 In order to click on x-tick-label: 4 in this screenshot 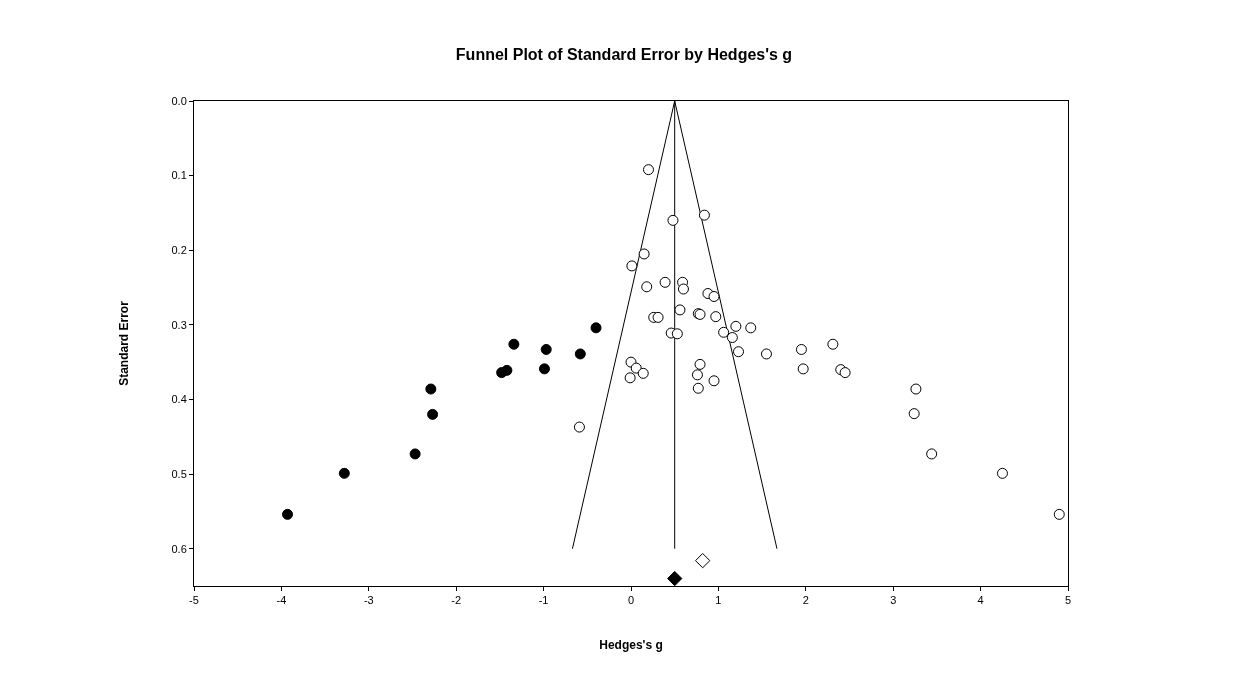, I will do `click(980, 600)`.